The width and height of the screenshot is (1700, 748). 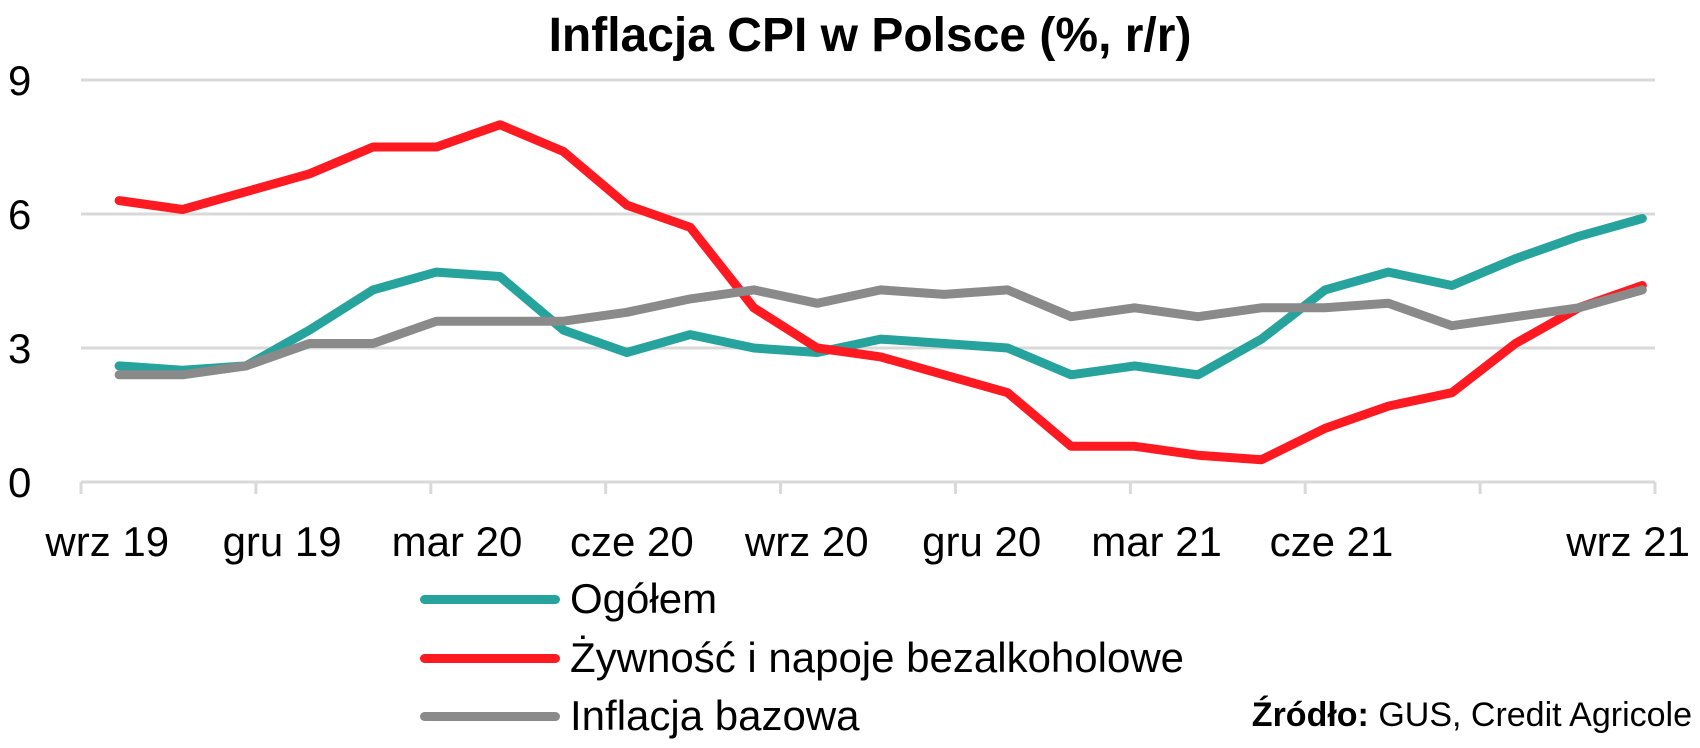 I want to click on x-tick-label: cze 21, so click(x=1332, y=541).